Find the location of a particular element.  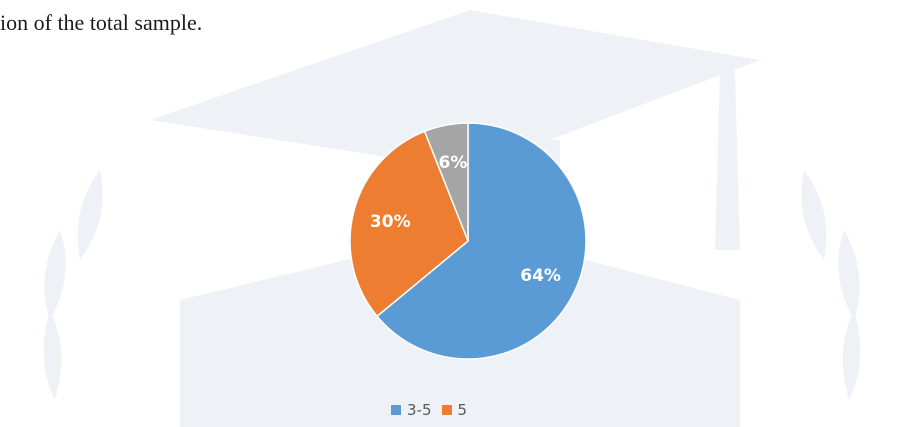

chart-legend: 3-5 5 is located at coordinates (429, 410).